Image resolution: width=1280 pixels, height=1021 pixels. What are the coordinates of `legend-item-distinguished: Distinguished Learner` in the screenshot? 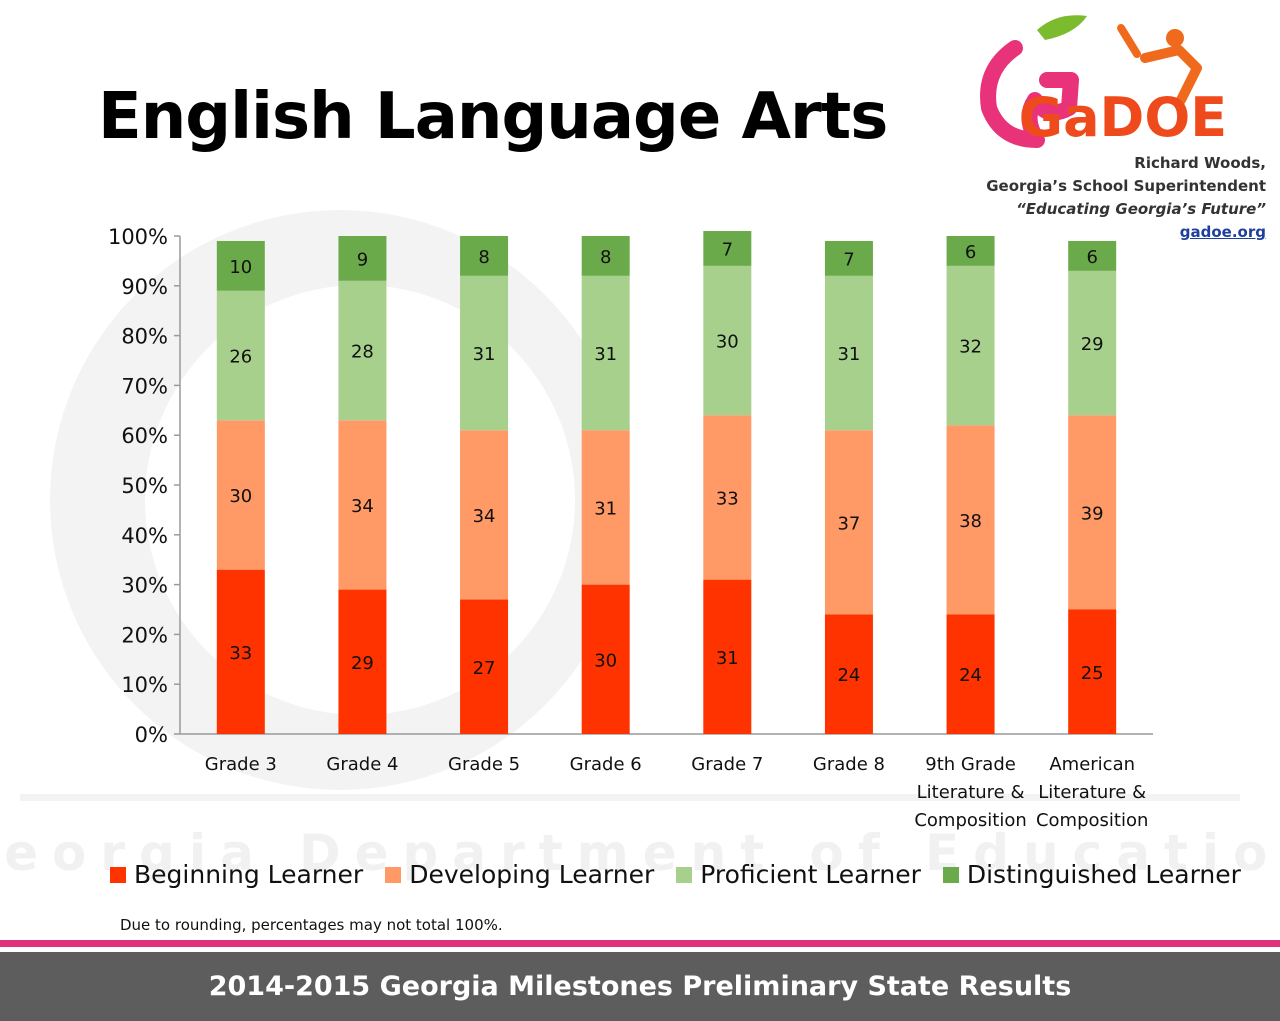 It's located at (1091, 874).